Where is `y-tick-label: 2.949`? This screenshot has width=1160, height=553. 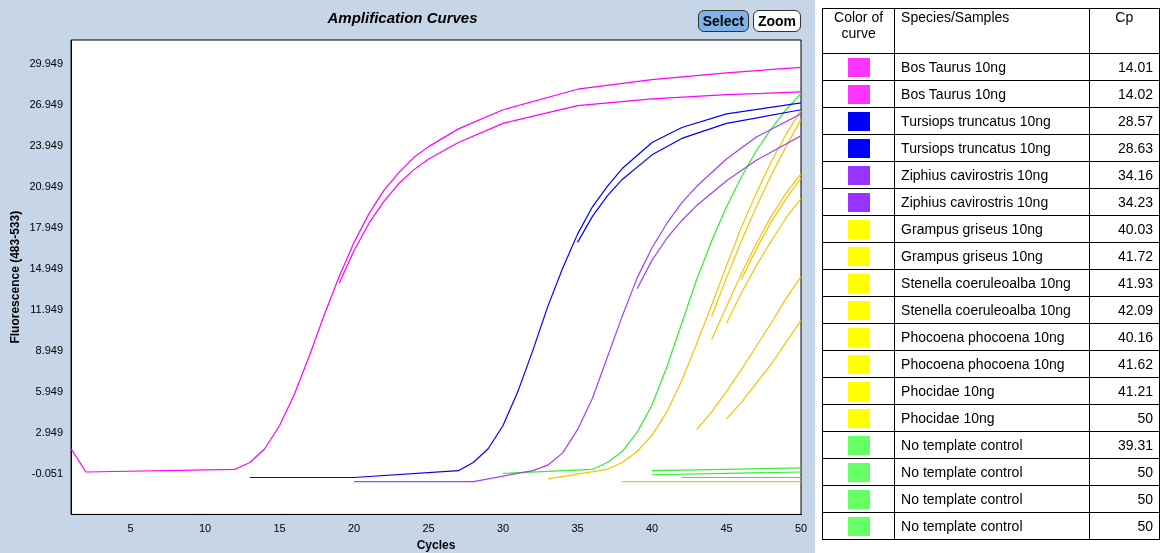
y-tick-label: 2.949 is located at coordinates (49, 432).